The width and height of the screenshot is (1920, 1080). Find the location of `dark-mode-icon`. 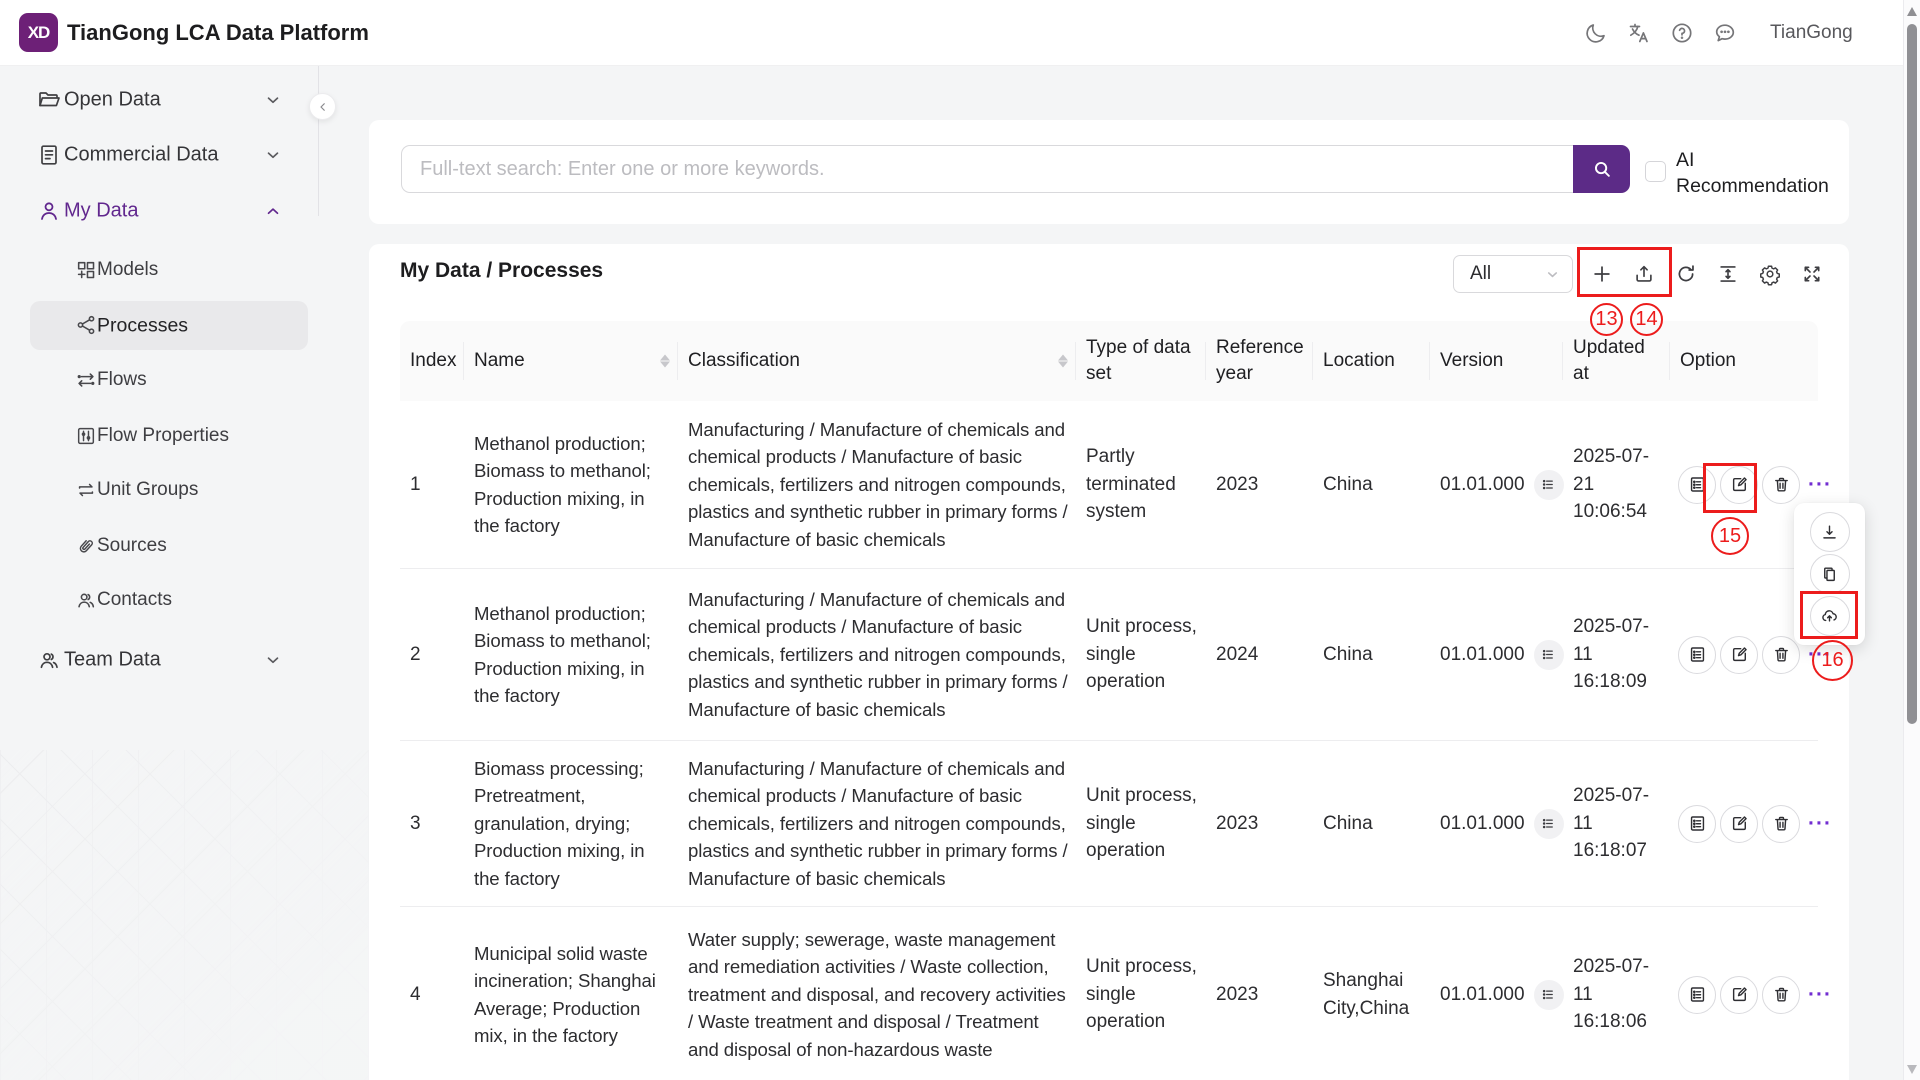

dark-mode-icon is located at coordinates (1596, 33).